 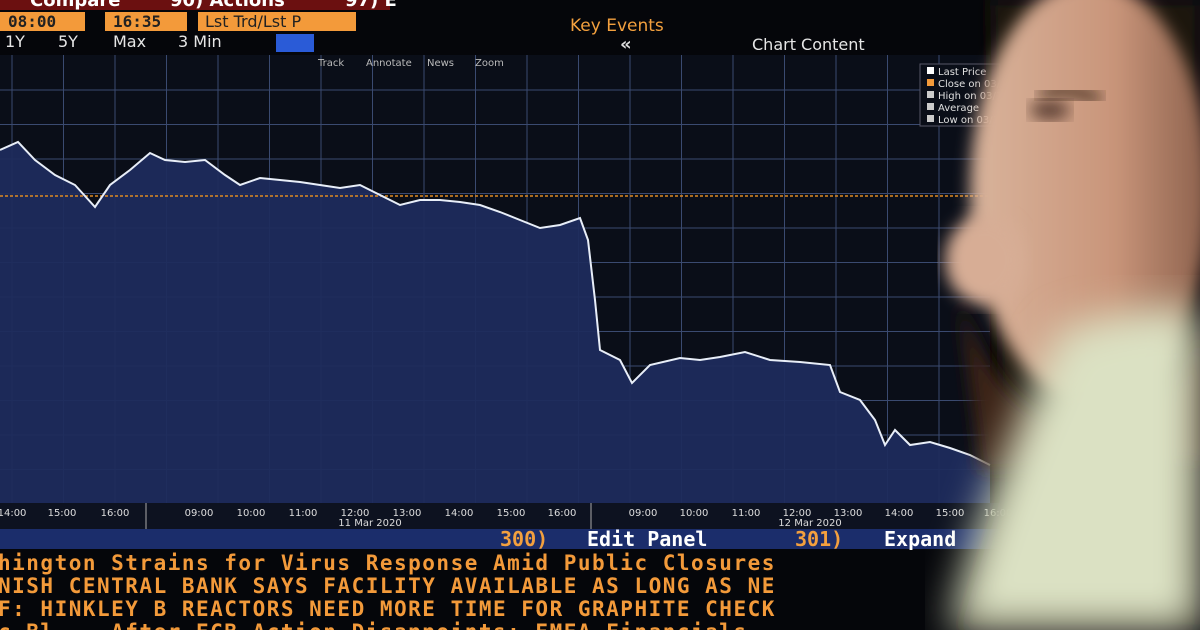 What do you see at coordinates (389, 63) in the screenshot?
I see `tool: Annotate` at bounding box center [389, 63].